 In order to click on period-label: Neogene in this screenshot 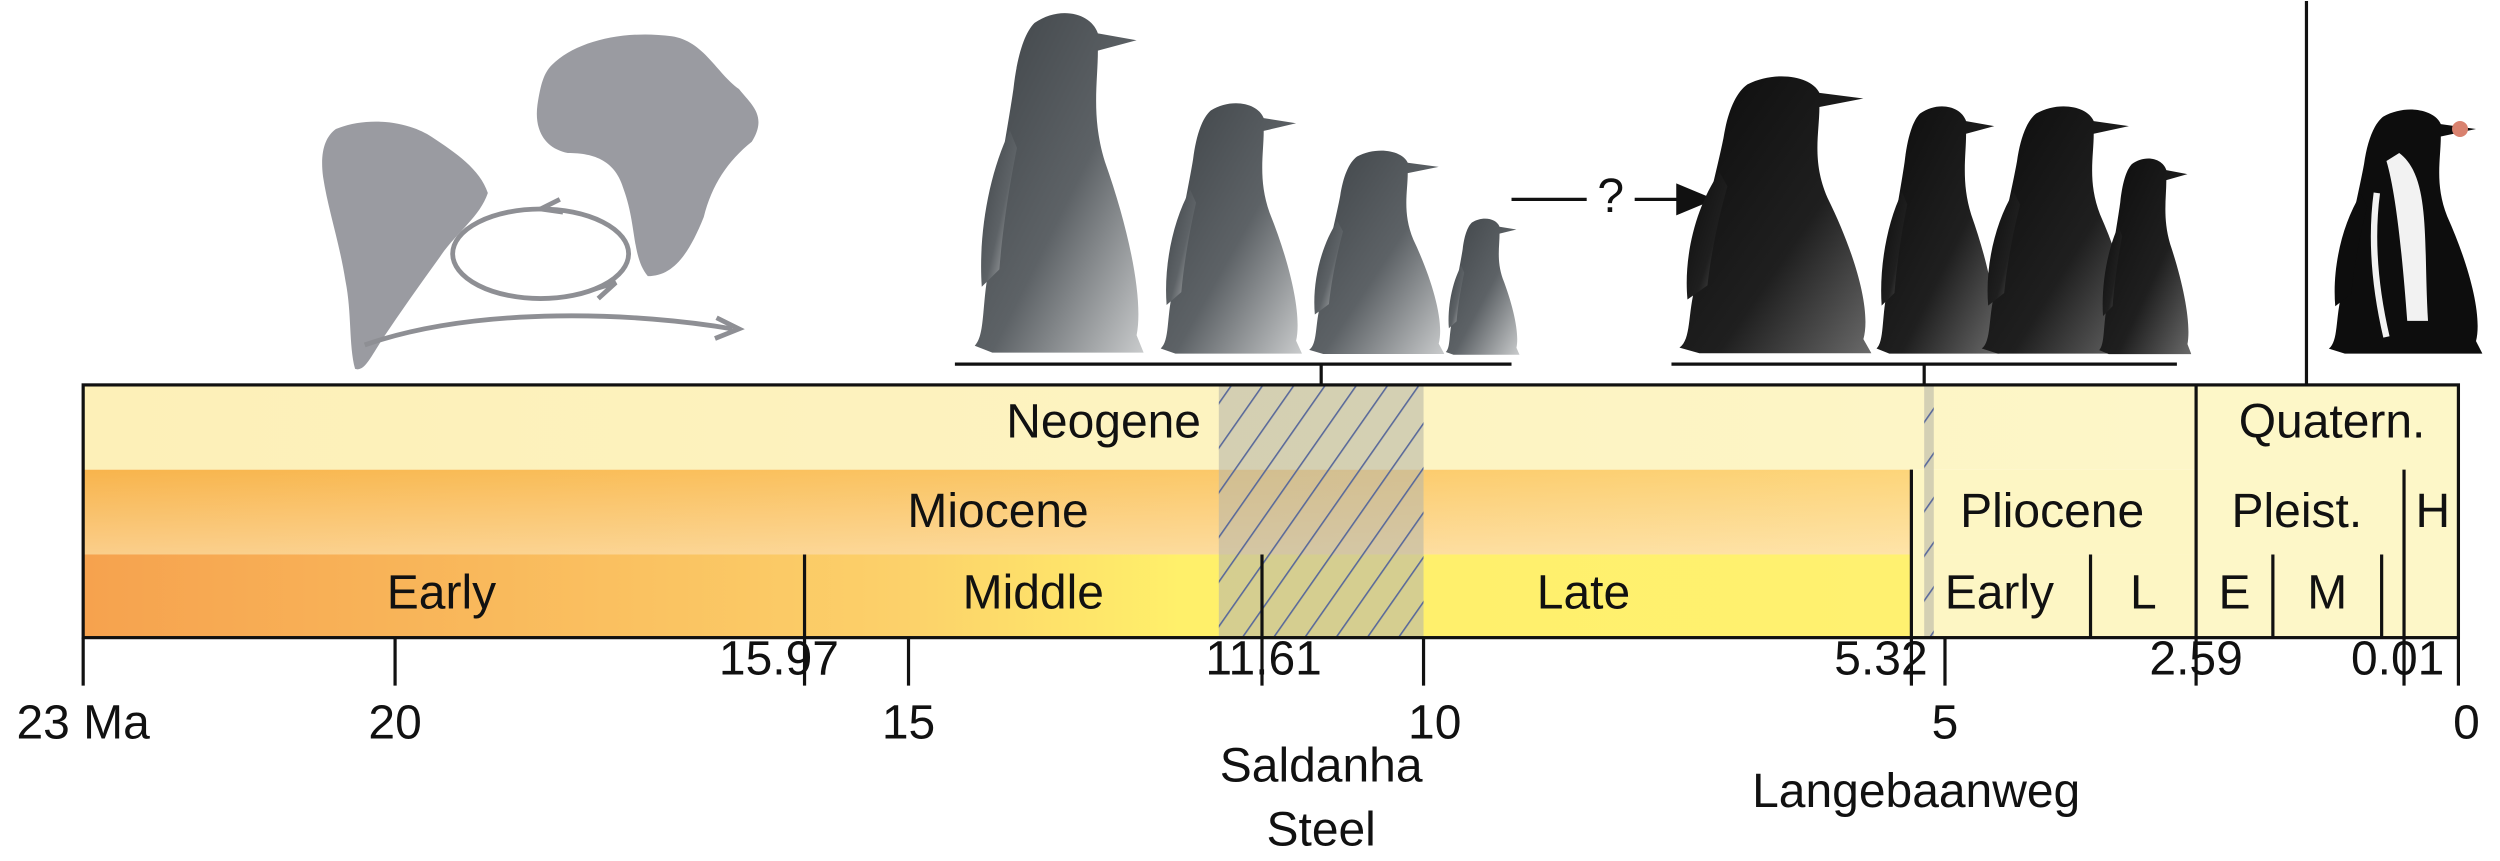, I will do `click(1103, 422)`.